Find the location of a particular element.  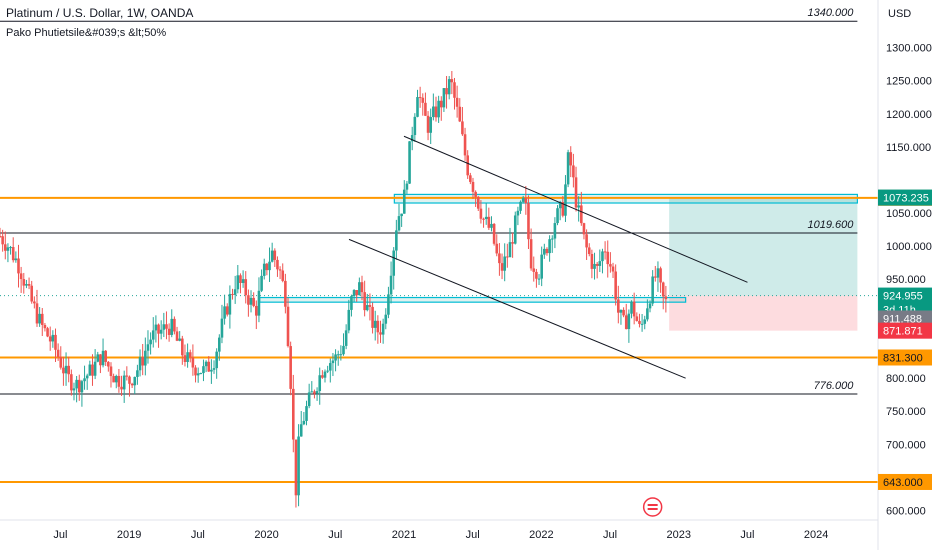

level-price-tag is located at coordinates (905, 481).